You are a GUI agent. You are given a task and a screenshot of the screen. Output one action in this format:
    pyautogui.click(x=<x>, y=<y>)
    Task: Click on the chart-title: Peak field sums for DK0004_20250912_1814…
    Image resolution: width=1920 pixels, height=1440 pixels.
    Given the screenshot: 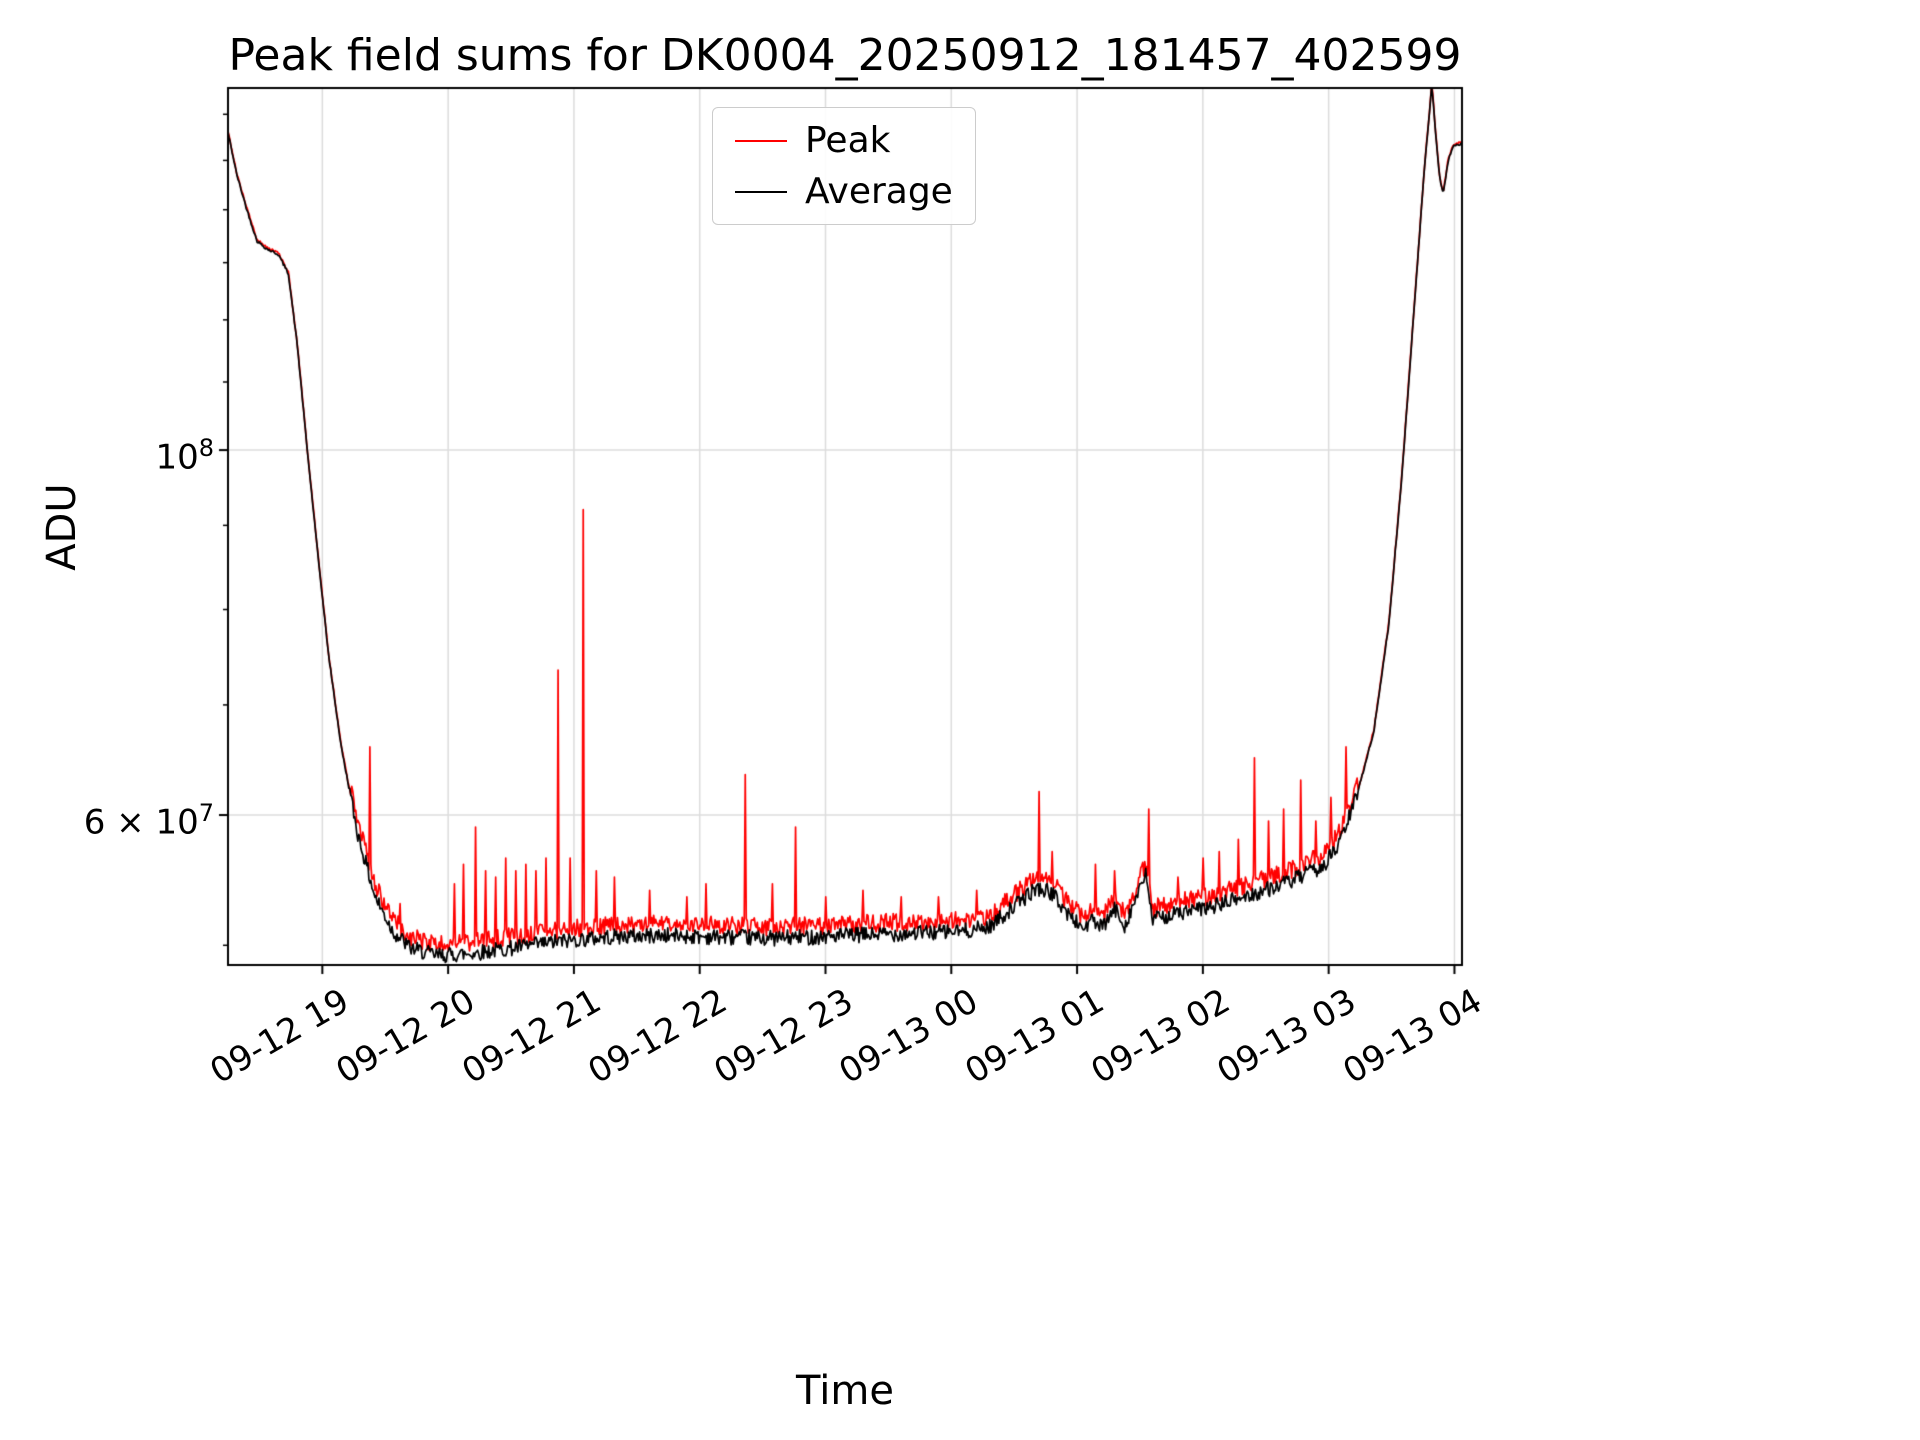 What is the action you would take?
    pyautogui.click(x=845, y=55)
    